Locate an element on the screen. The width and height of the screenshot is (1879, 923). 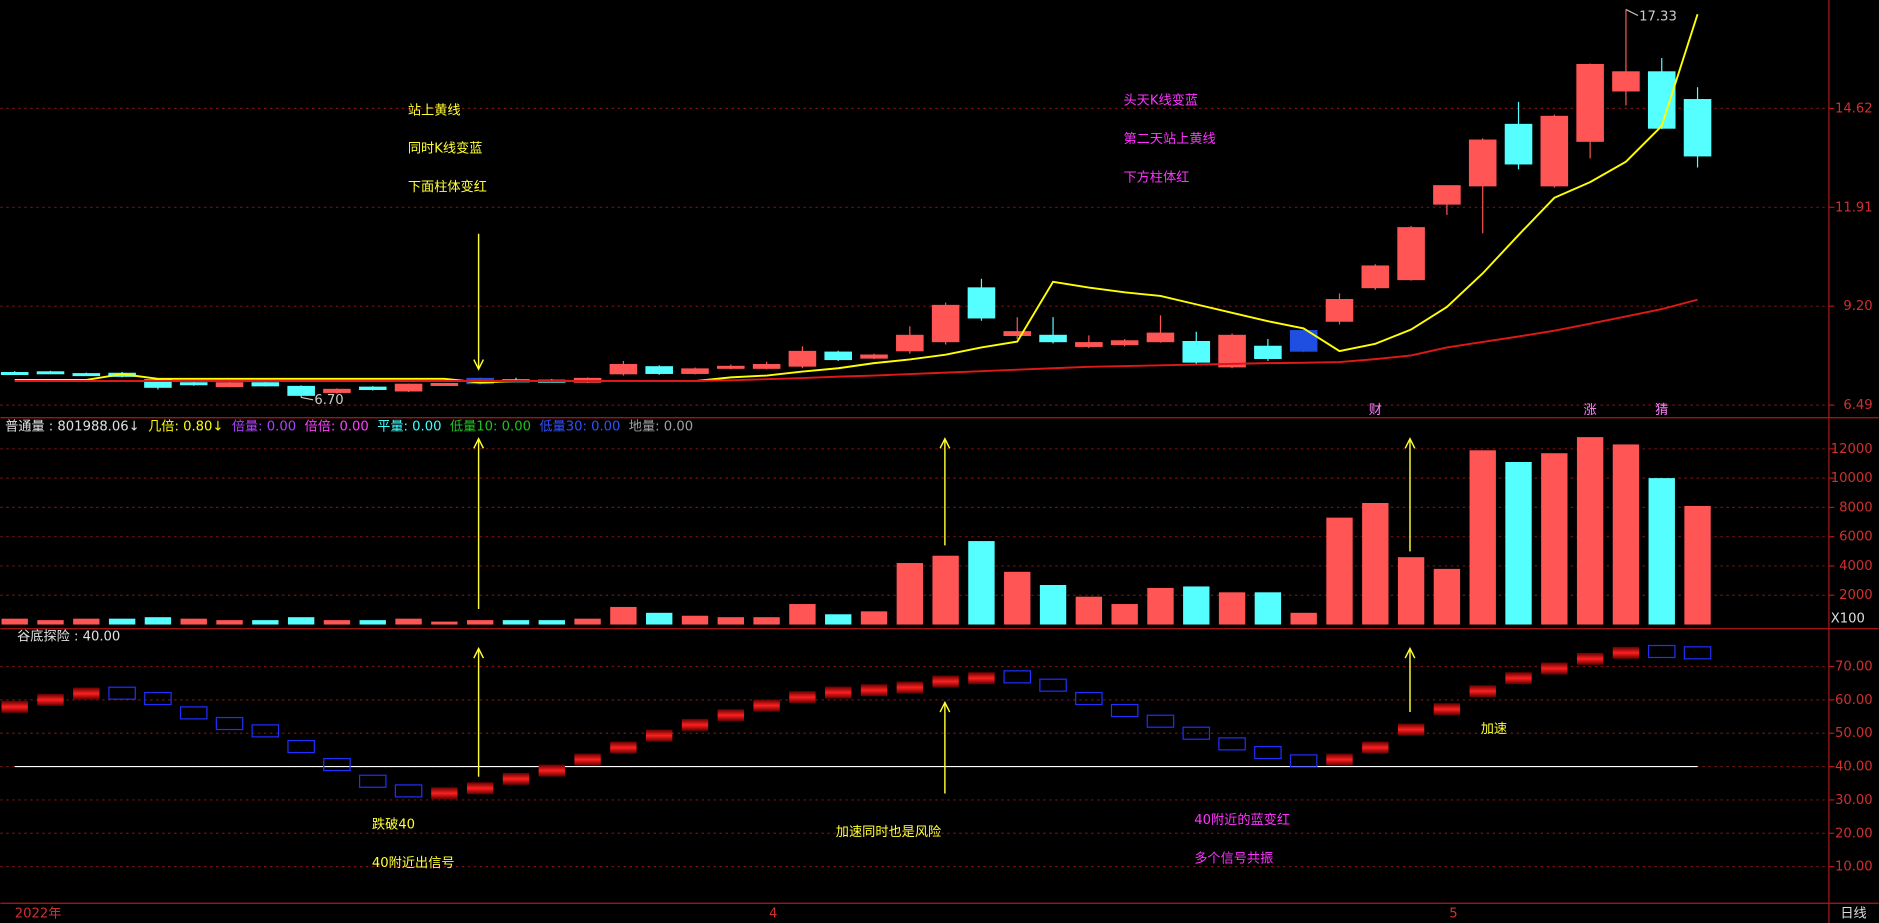
header-item: 倍量: 0.00 is located at coordinates (264, 427).